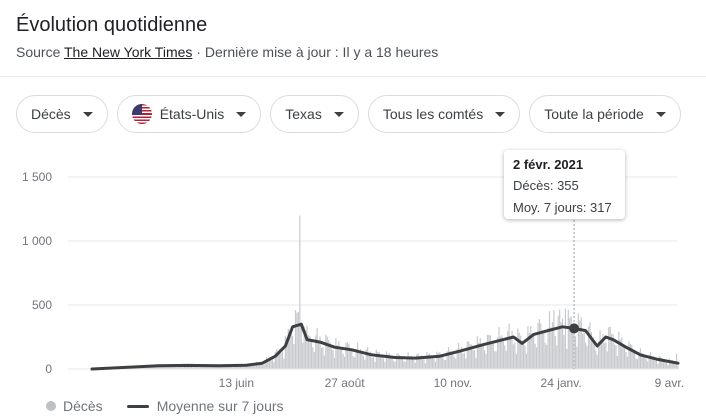  I want to click on legend-daily-label: Décès, so click(83, 406).